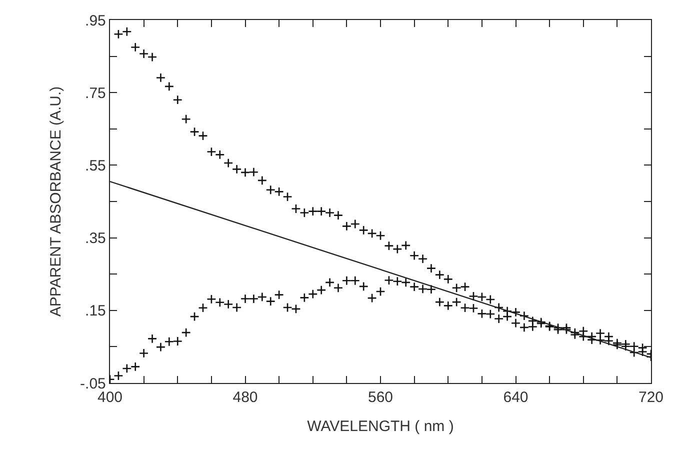 The image size is (676, 466). What do you see at coordinates (380, 427) in the screenshot?
I see `x-axis-title: WAVELENGTH ( nm )` at bounding box center [380, 427].